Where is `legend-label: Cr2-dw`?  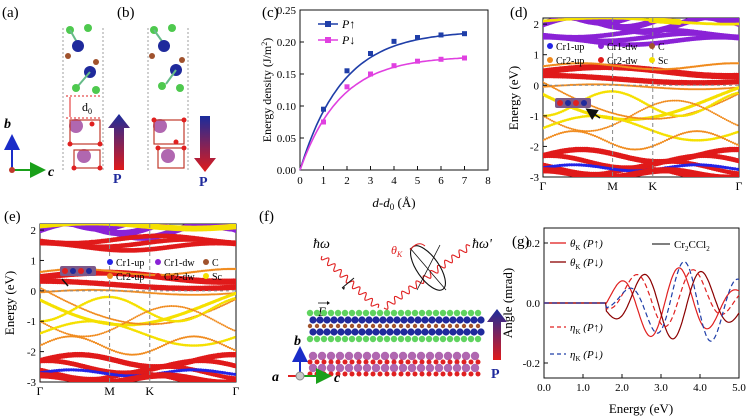 legend-label: Cr2-dw is located at coordinates (179, 277).